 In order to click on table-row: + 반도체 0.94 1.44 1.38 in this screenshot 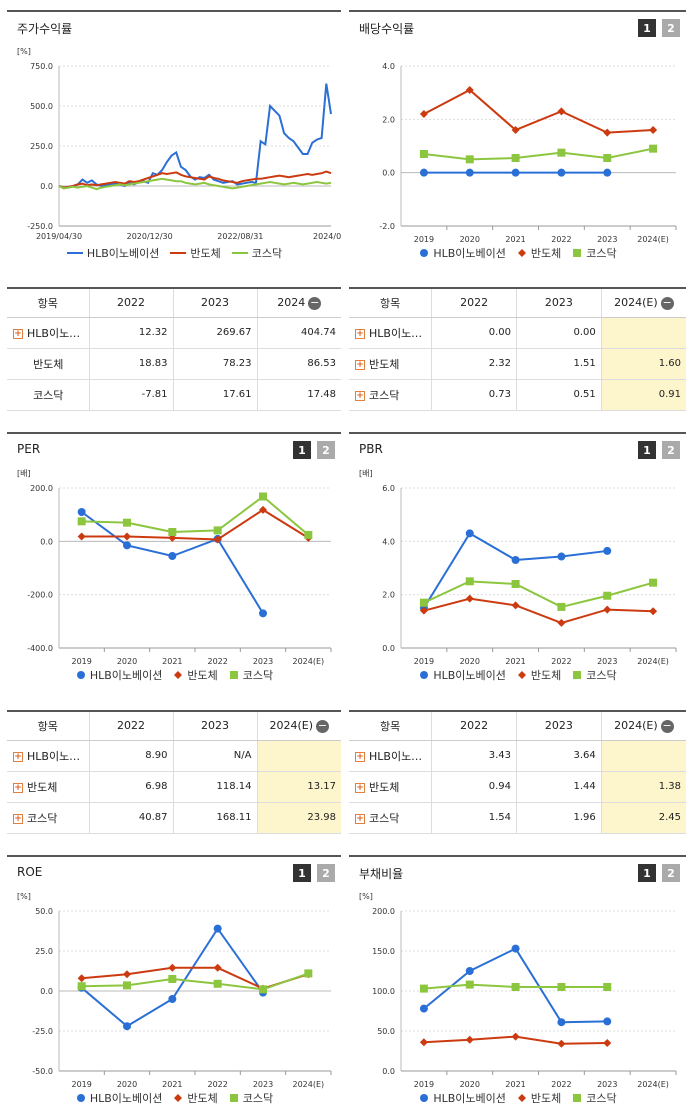, I will do `click(517, 787)`.